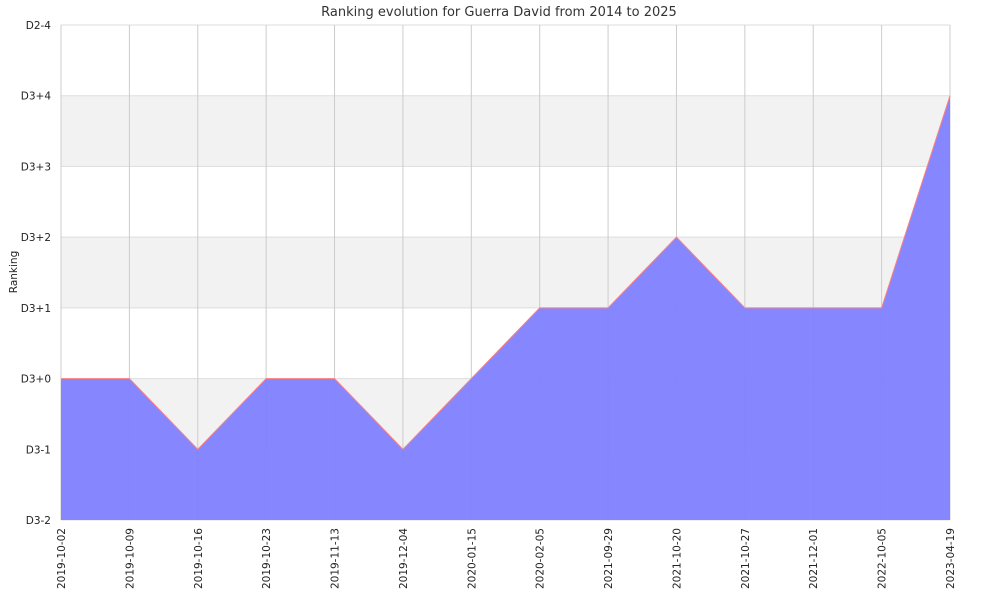 This screenshot has height=600, width=1000. What do you see at coordinates (505, 202) in the screenshot?
I see `band-D3+2` at bounding box center [505, 202].